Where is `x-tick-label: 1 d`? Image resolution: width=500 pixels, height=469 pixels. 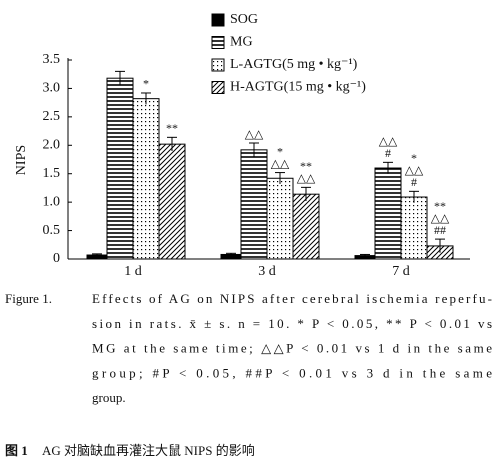 x-tick-label: 1 d is located at coordinates (133, 271).